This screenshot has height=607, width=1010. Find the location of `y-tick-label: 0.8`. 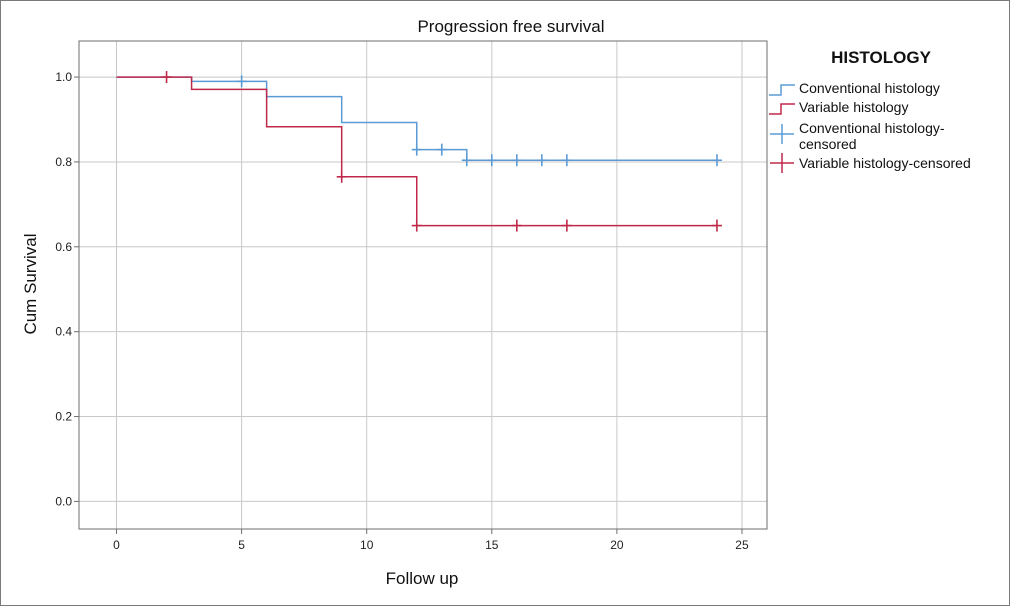

y-tick-label: 0.8 is located at coordinates (63, 162).